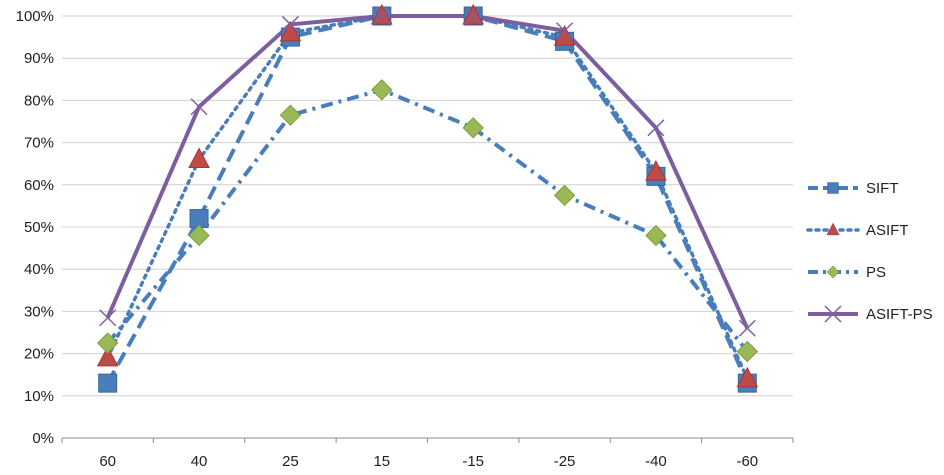  Describe the element at coordinates (899, 314) in the screenshot. I see `legend-label: ASIFT-PS` at that location.